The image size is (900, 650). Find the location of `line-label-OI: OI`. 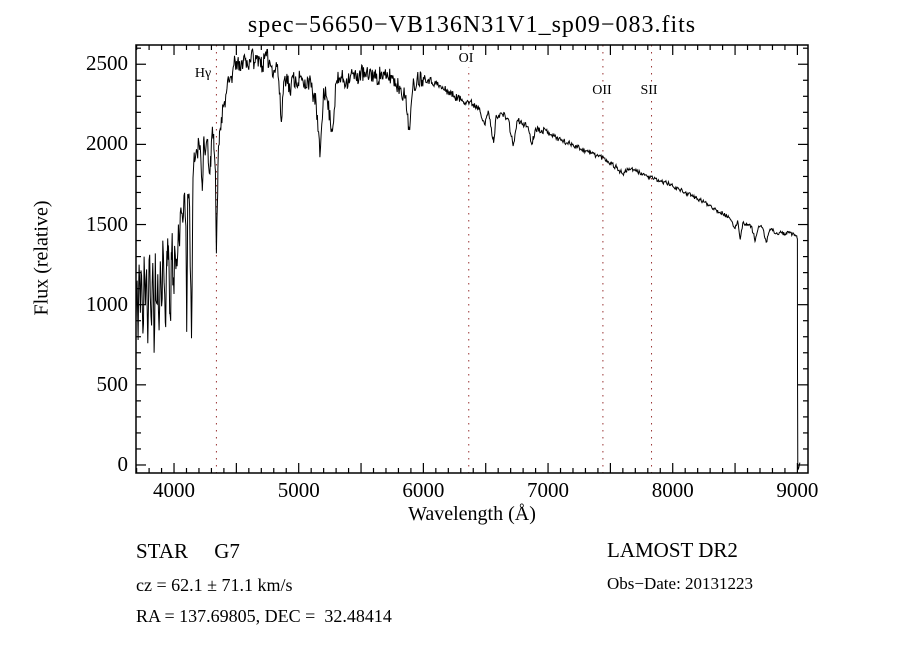

line-label-OI: OI is located at coordinates (466, 59).